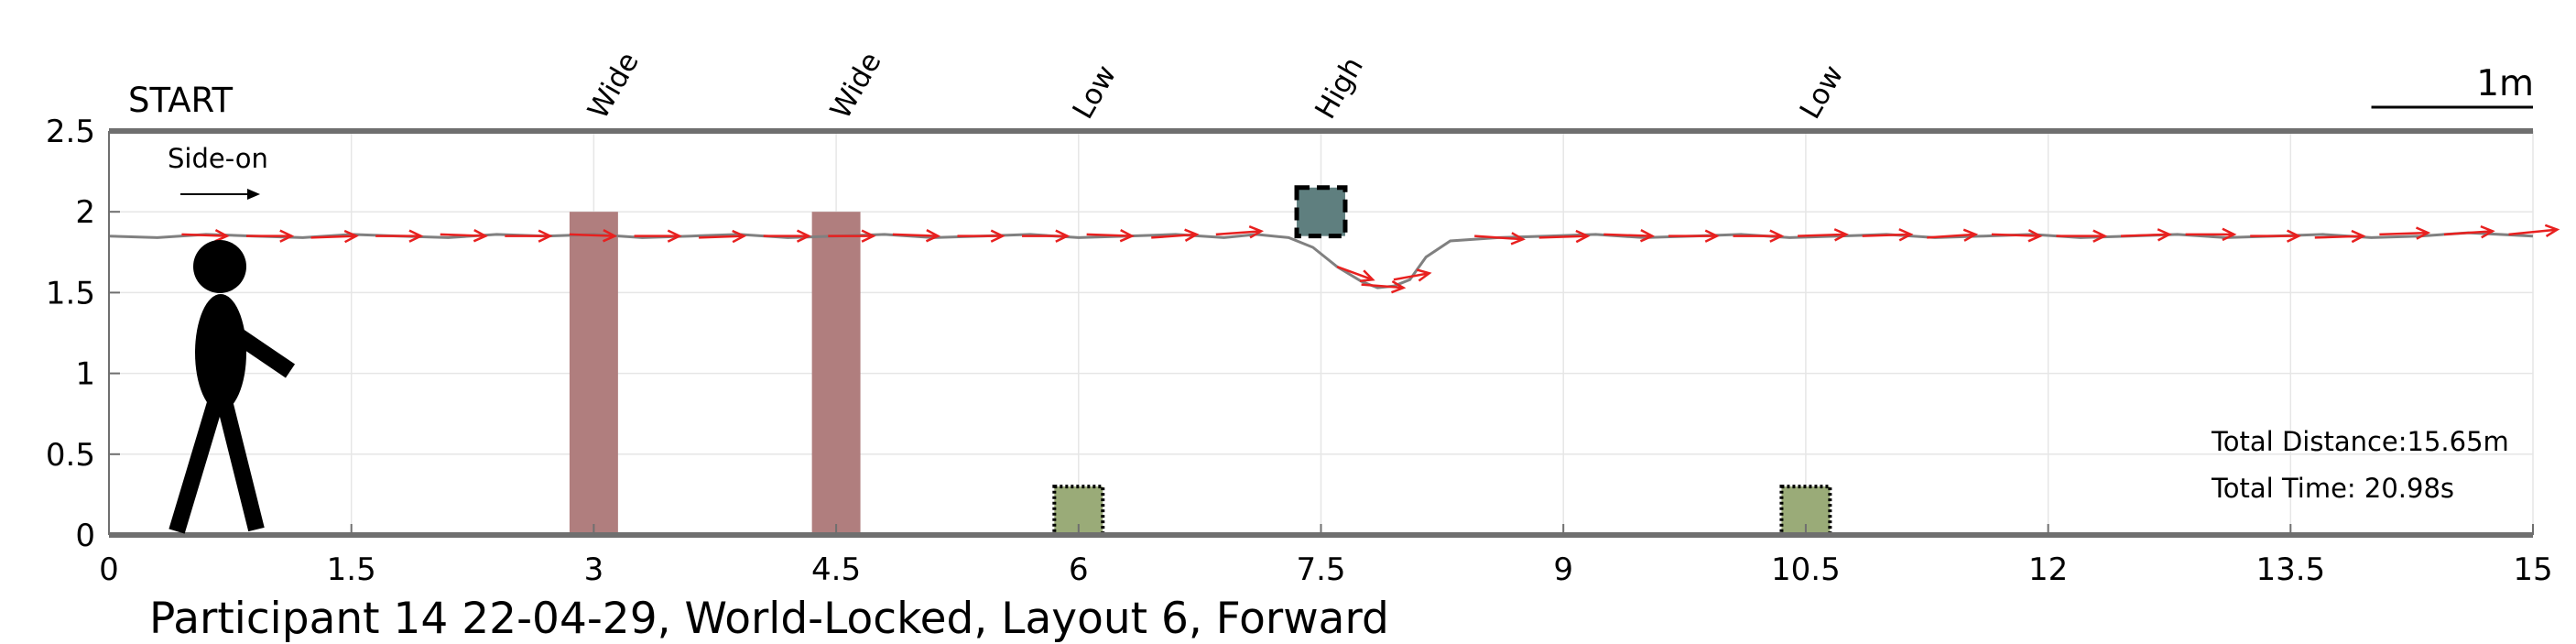 This screenshot has width=2576, height=644. Describe the element at coordinates (836, 569) in the screenshot. I see `x-tick-label: 4.5` at that location.